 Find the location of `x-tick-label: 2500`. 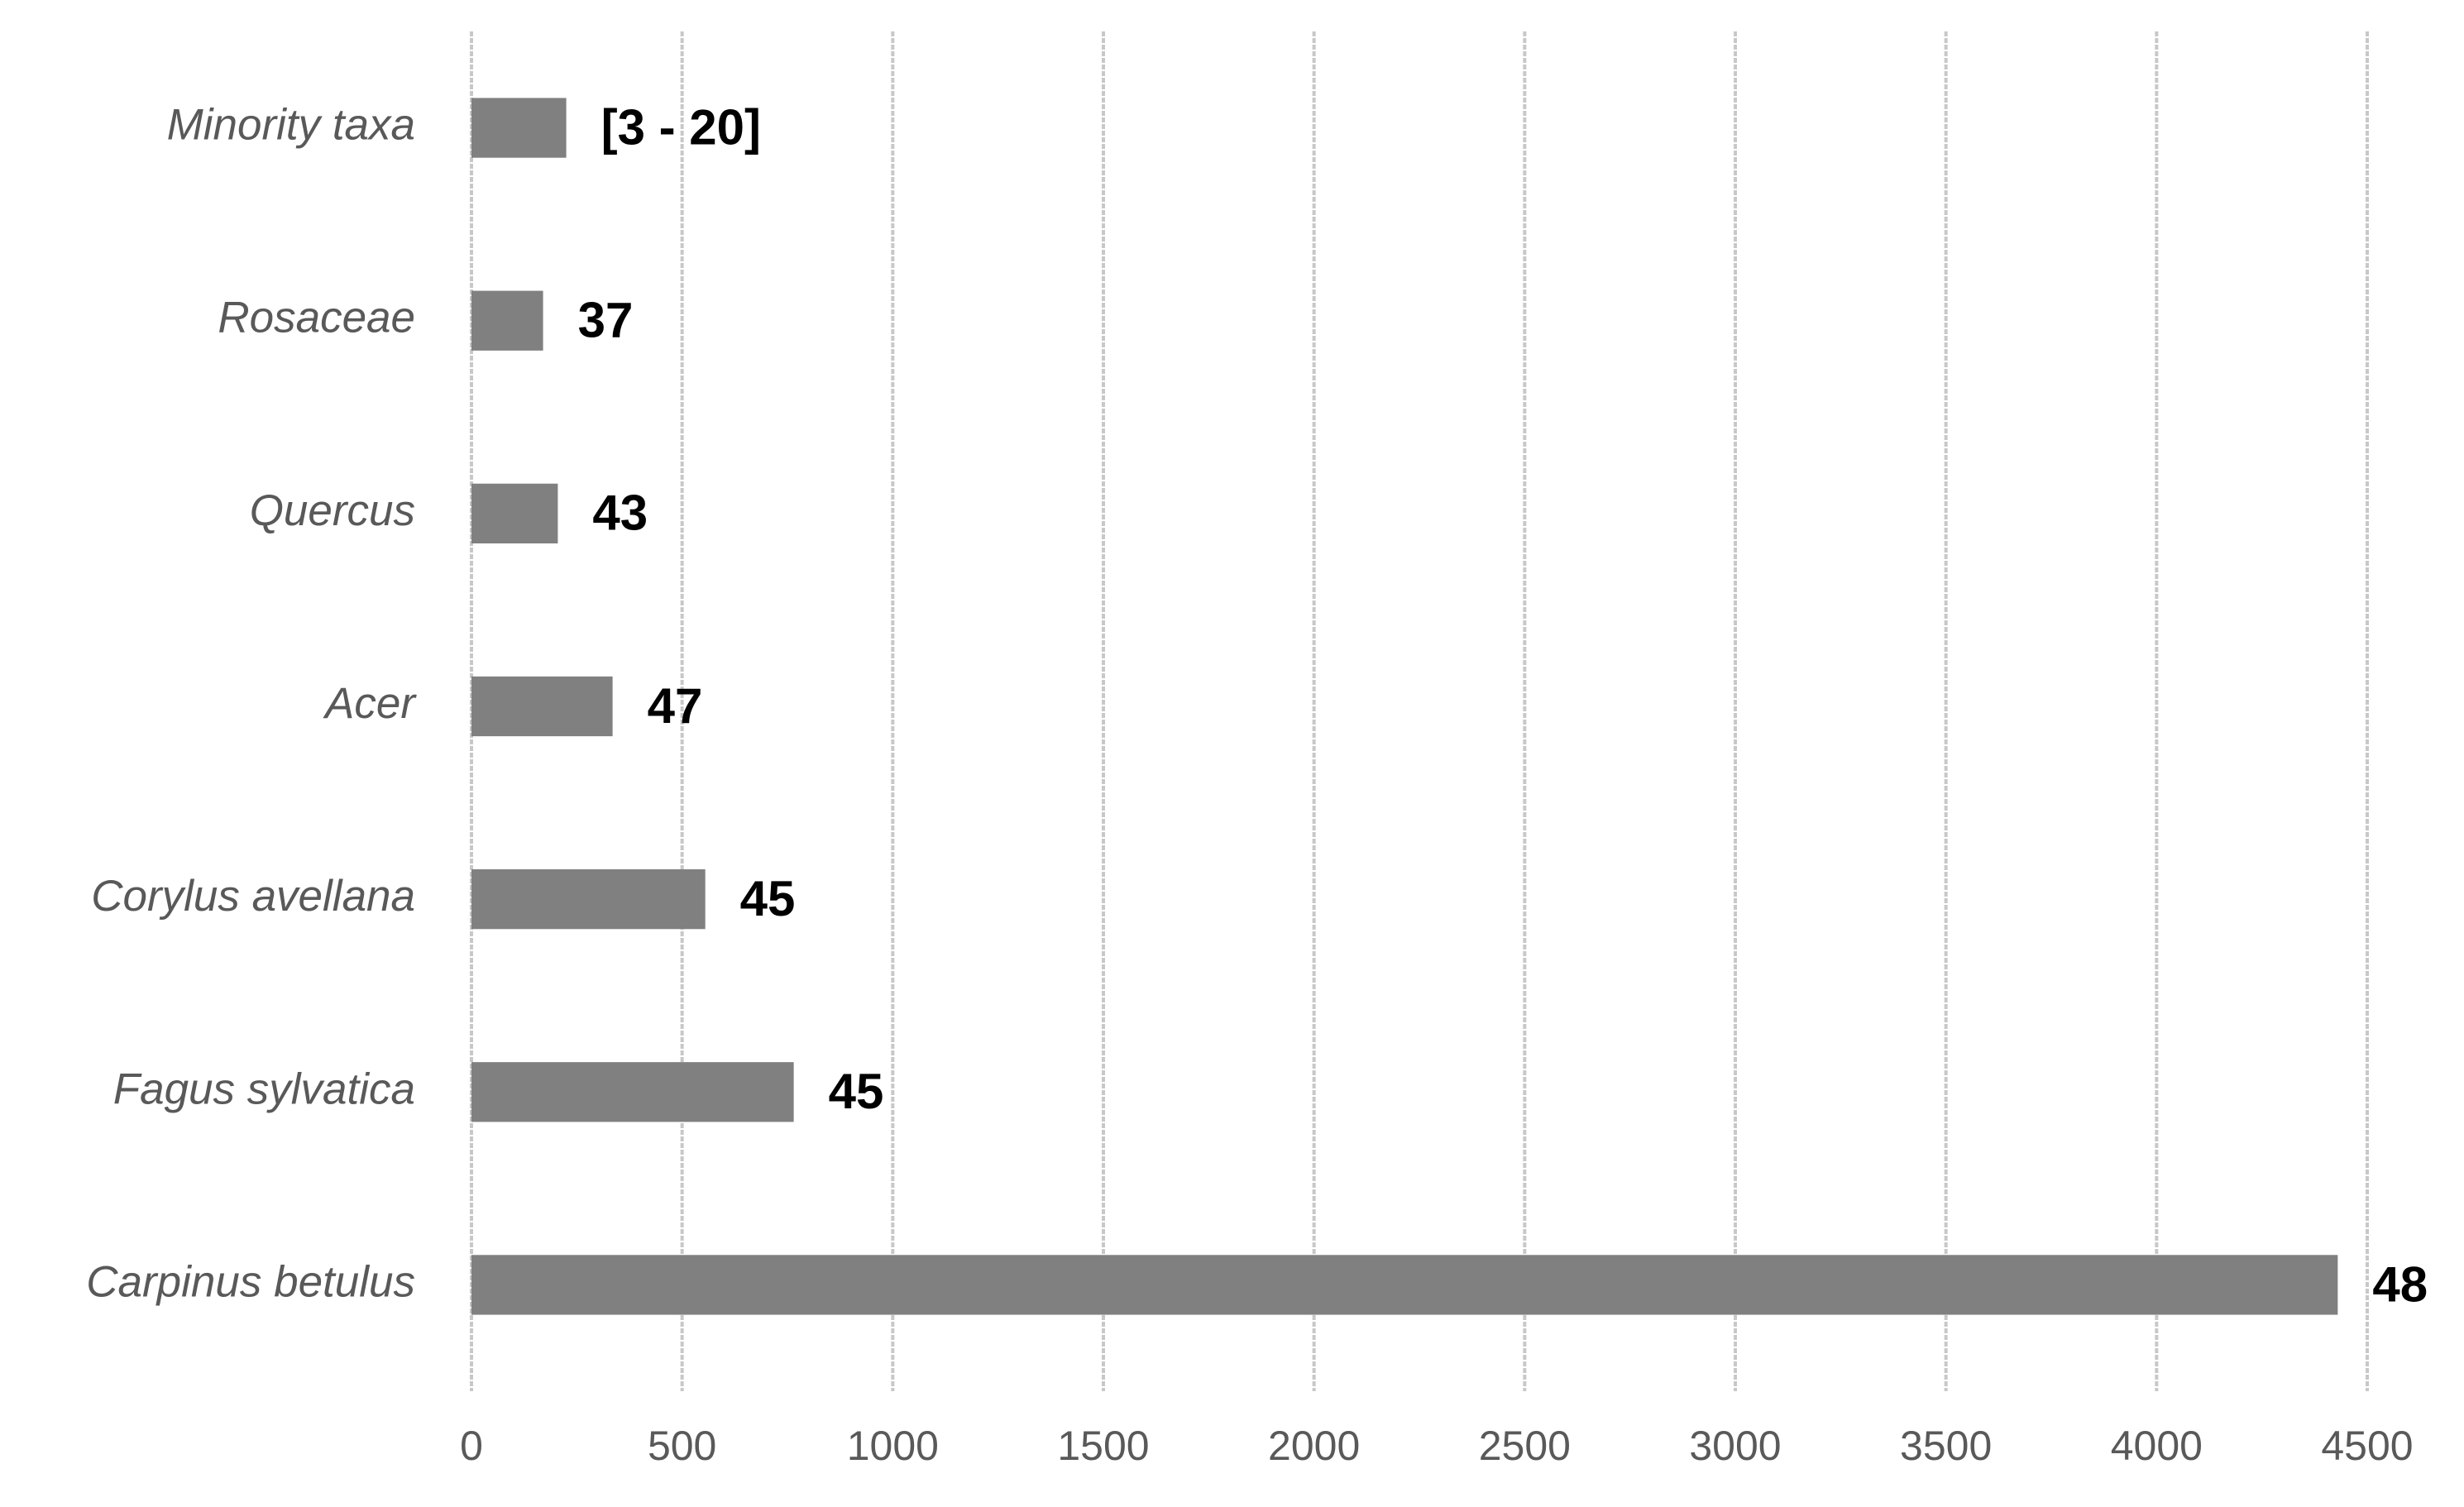

x-tick-label: 2500 is located at coordinates (1525, 1446).